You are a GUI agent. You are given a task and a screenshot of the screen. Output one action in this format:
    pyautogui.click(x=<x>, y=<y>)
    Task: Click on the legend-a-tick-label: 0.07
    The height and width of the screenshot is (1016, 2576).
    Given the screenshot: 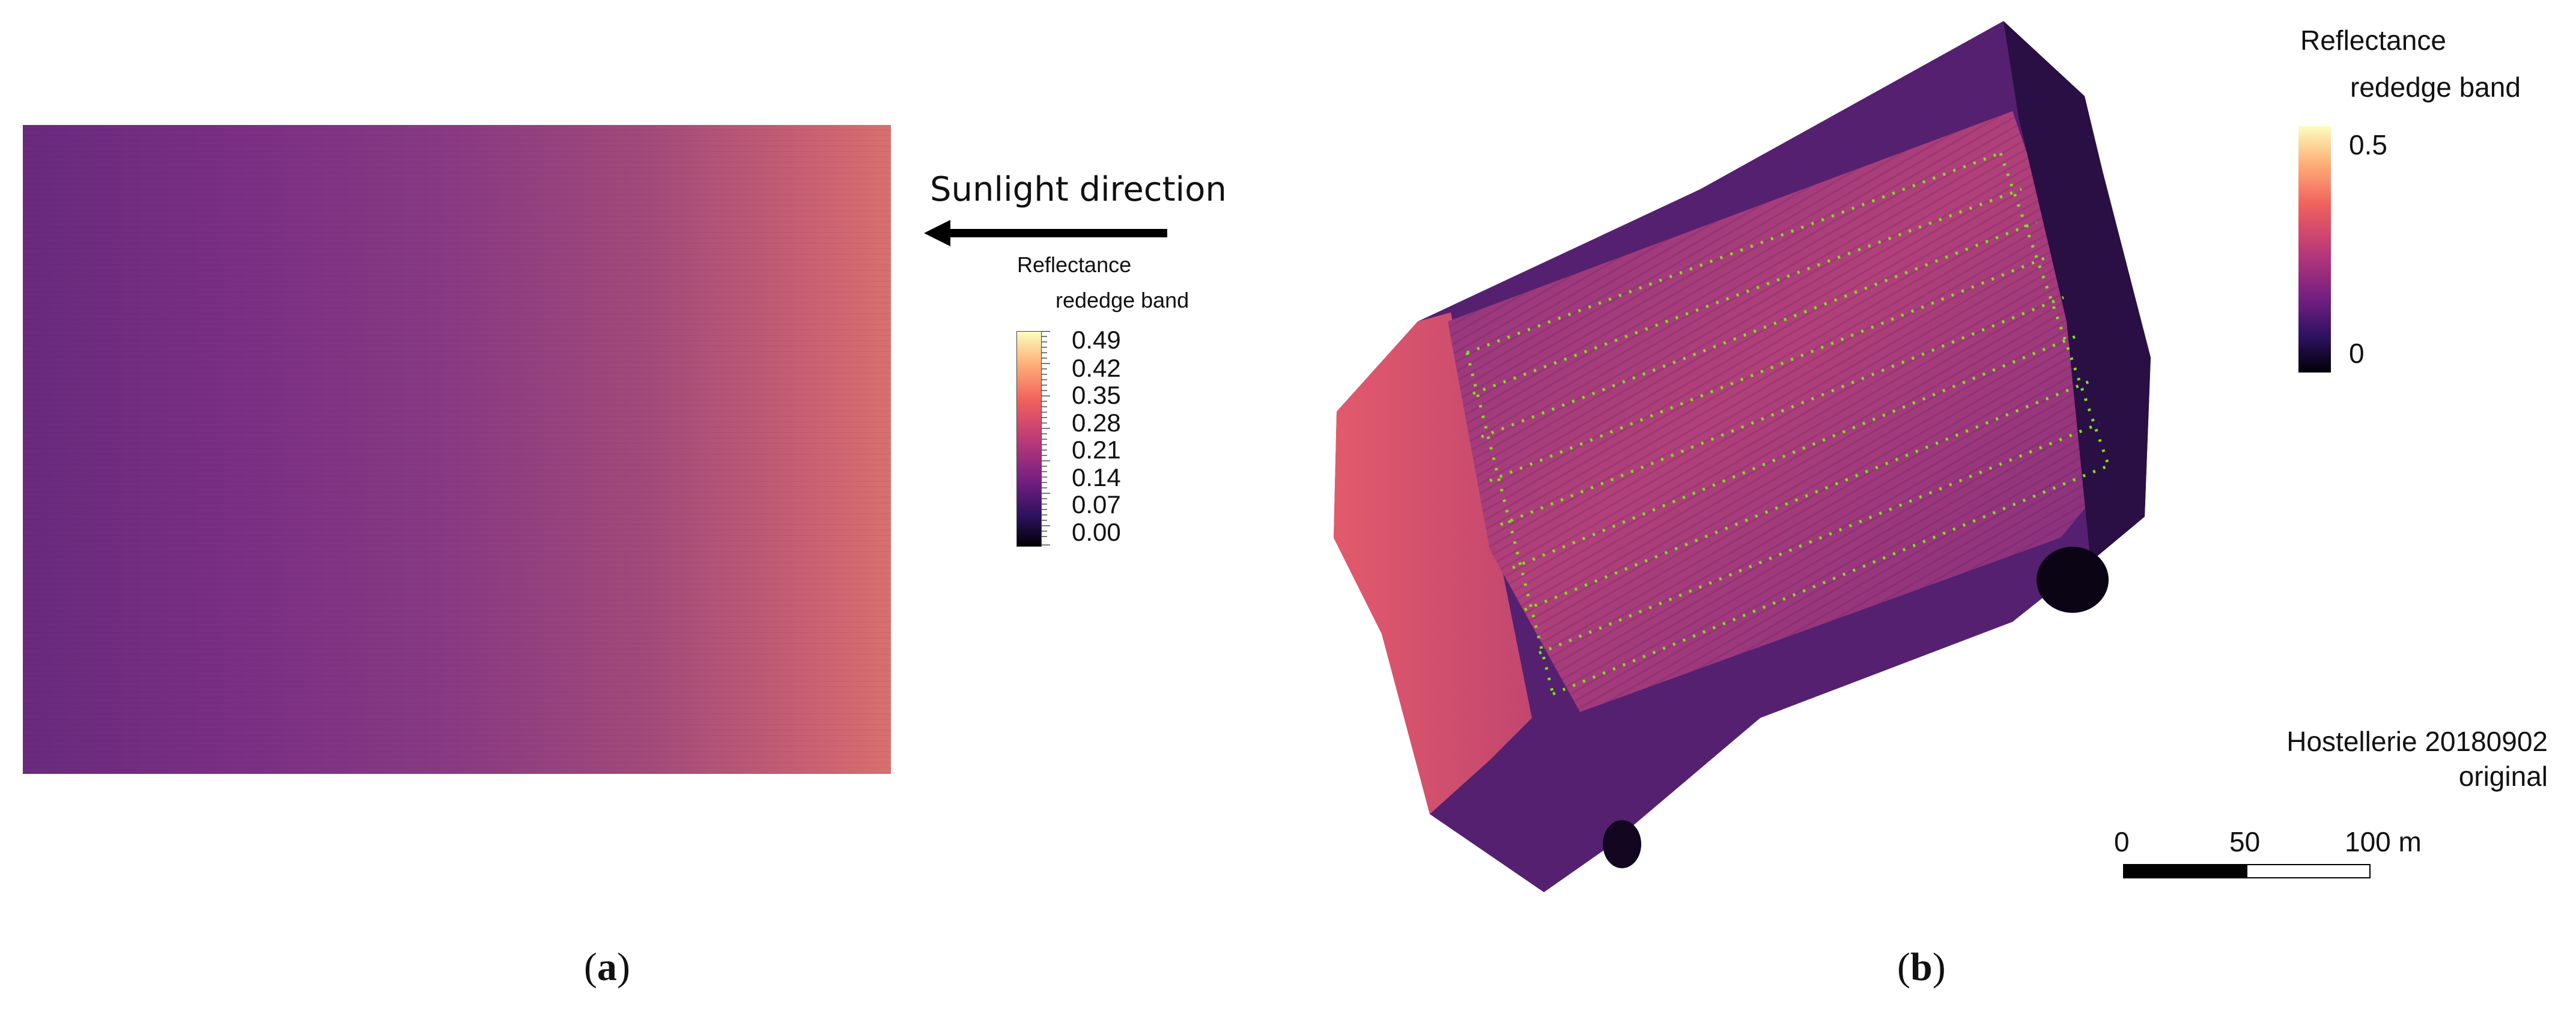 What is the action you would take?
    pyautogui.click(x=1096, y=504)
    